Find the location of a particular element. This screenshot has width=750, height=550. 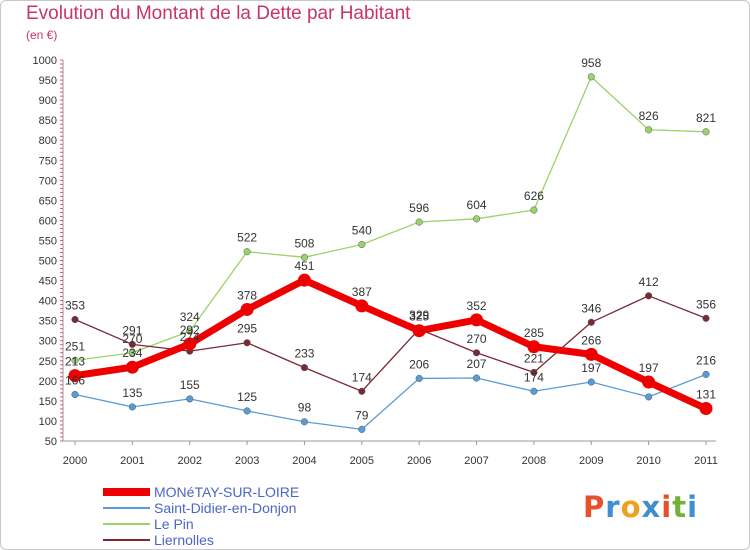

data-label: 292 is located at coordinates (190, 330).